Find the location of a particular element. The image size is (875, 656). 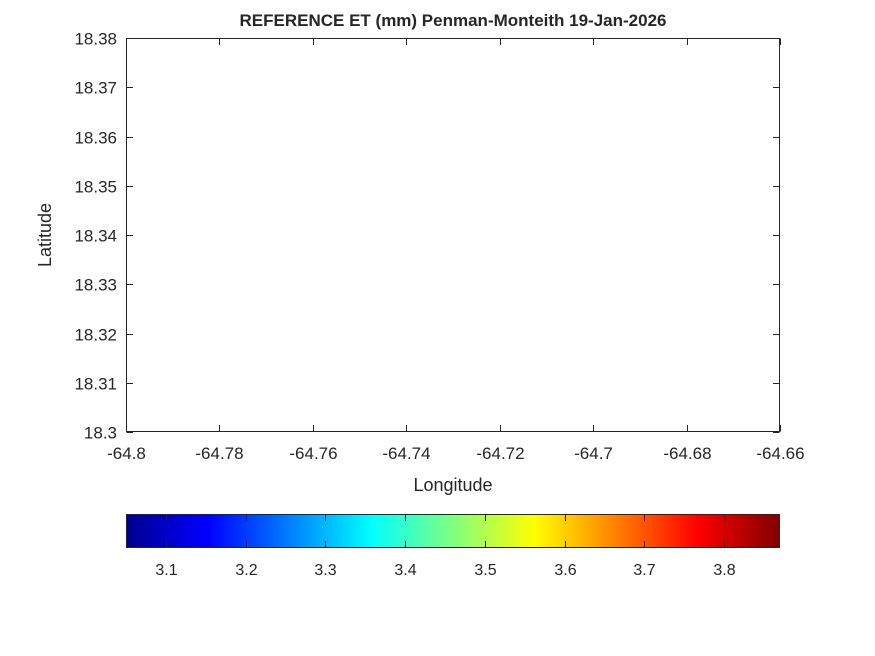

colorbar-ticks: 3.1 3.2 3.3 3.4 3.5 3.6 3.7 3.8 is located at coordinates (445, 546).